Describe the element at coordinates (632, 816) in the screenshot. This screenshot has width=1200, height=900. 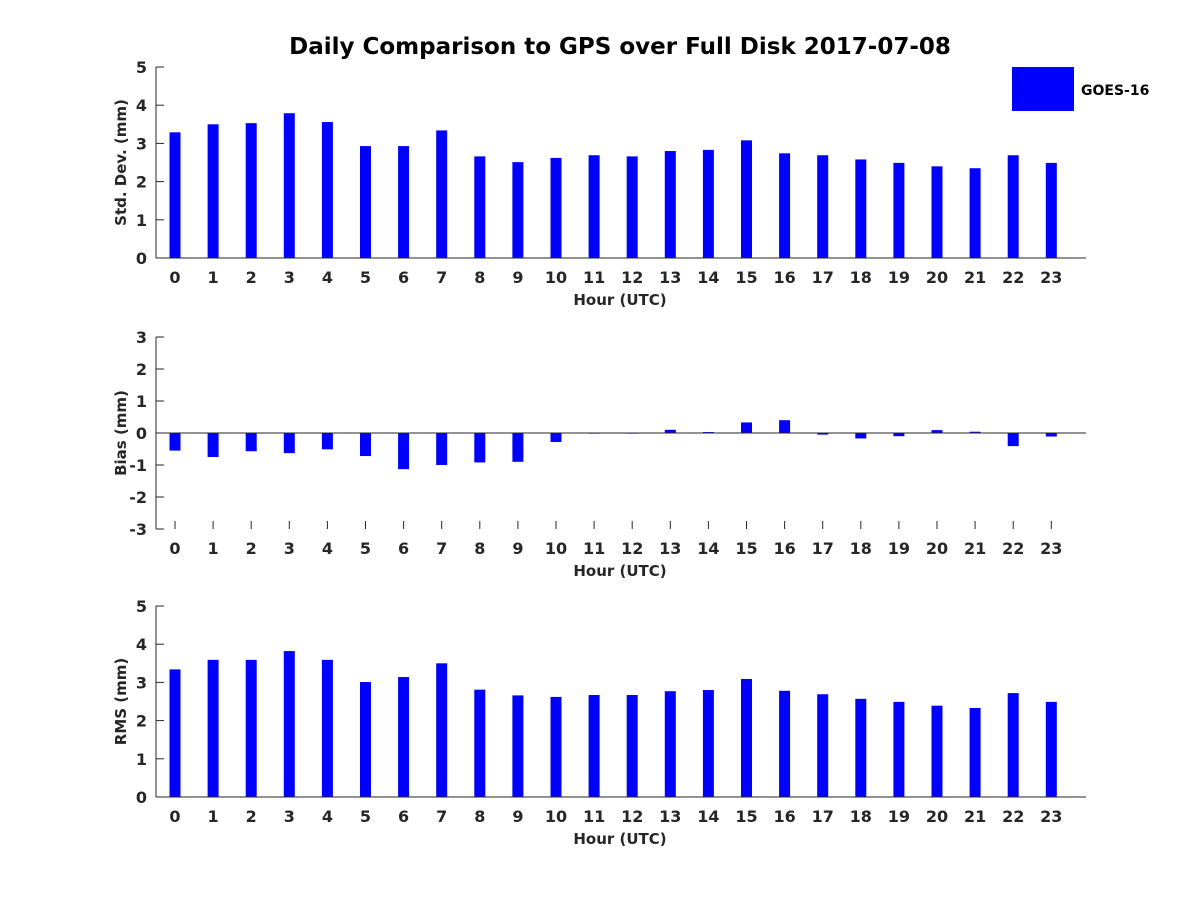
I see `x-tick-label: 12` at that location.